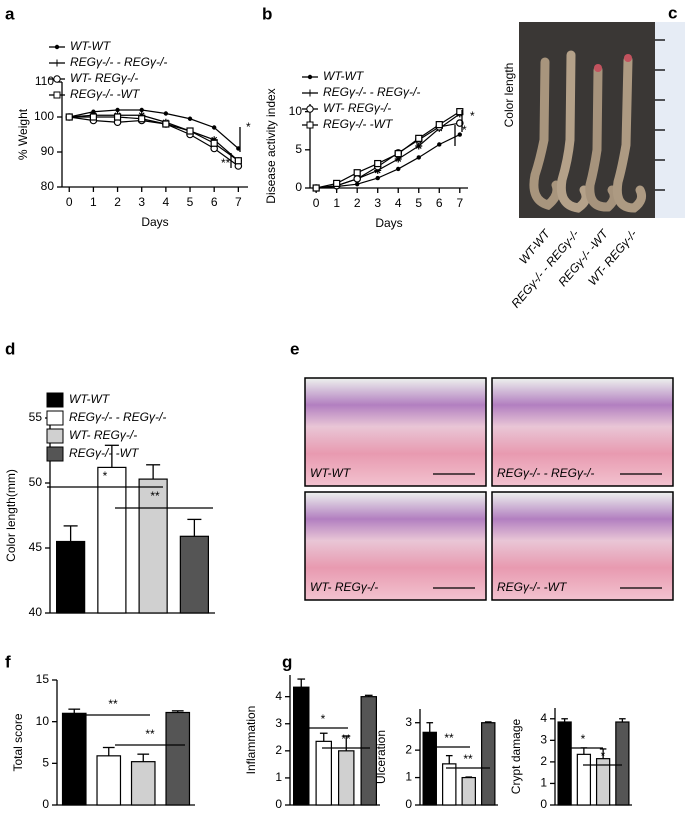 This screenshot has height=818, width=685. What do you see at coordinates (18, 742) in the screenshot?
I see `y-axis-label: Total score` at bounding box center [18, 742].